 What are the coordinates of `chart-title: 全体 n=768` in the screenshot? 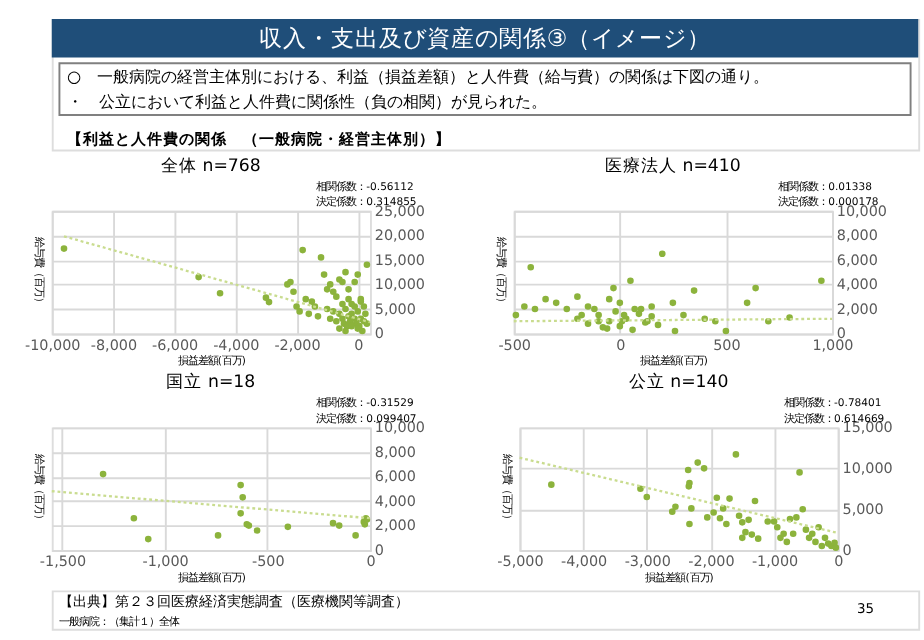 It's located at (211, 165).